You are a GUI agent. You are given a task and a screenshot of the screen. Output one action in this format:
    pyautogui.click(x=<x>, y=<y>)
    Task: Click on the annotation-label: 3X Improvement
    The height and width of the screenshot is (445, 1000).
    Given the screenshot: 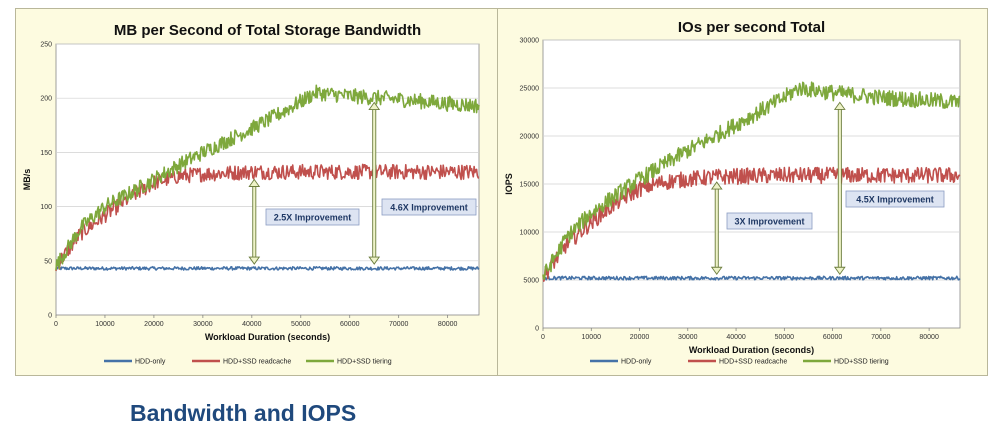 What is the action you would take?
    pyautogui.click(x=769, y=222)
    